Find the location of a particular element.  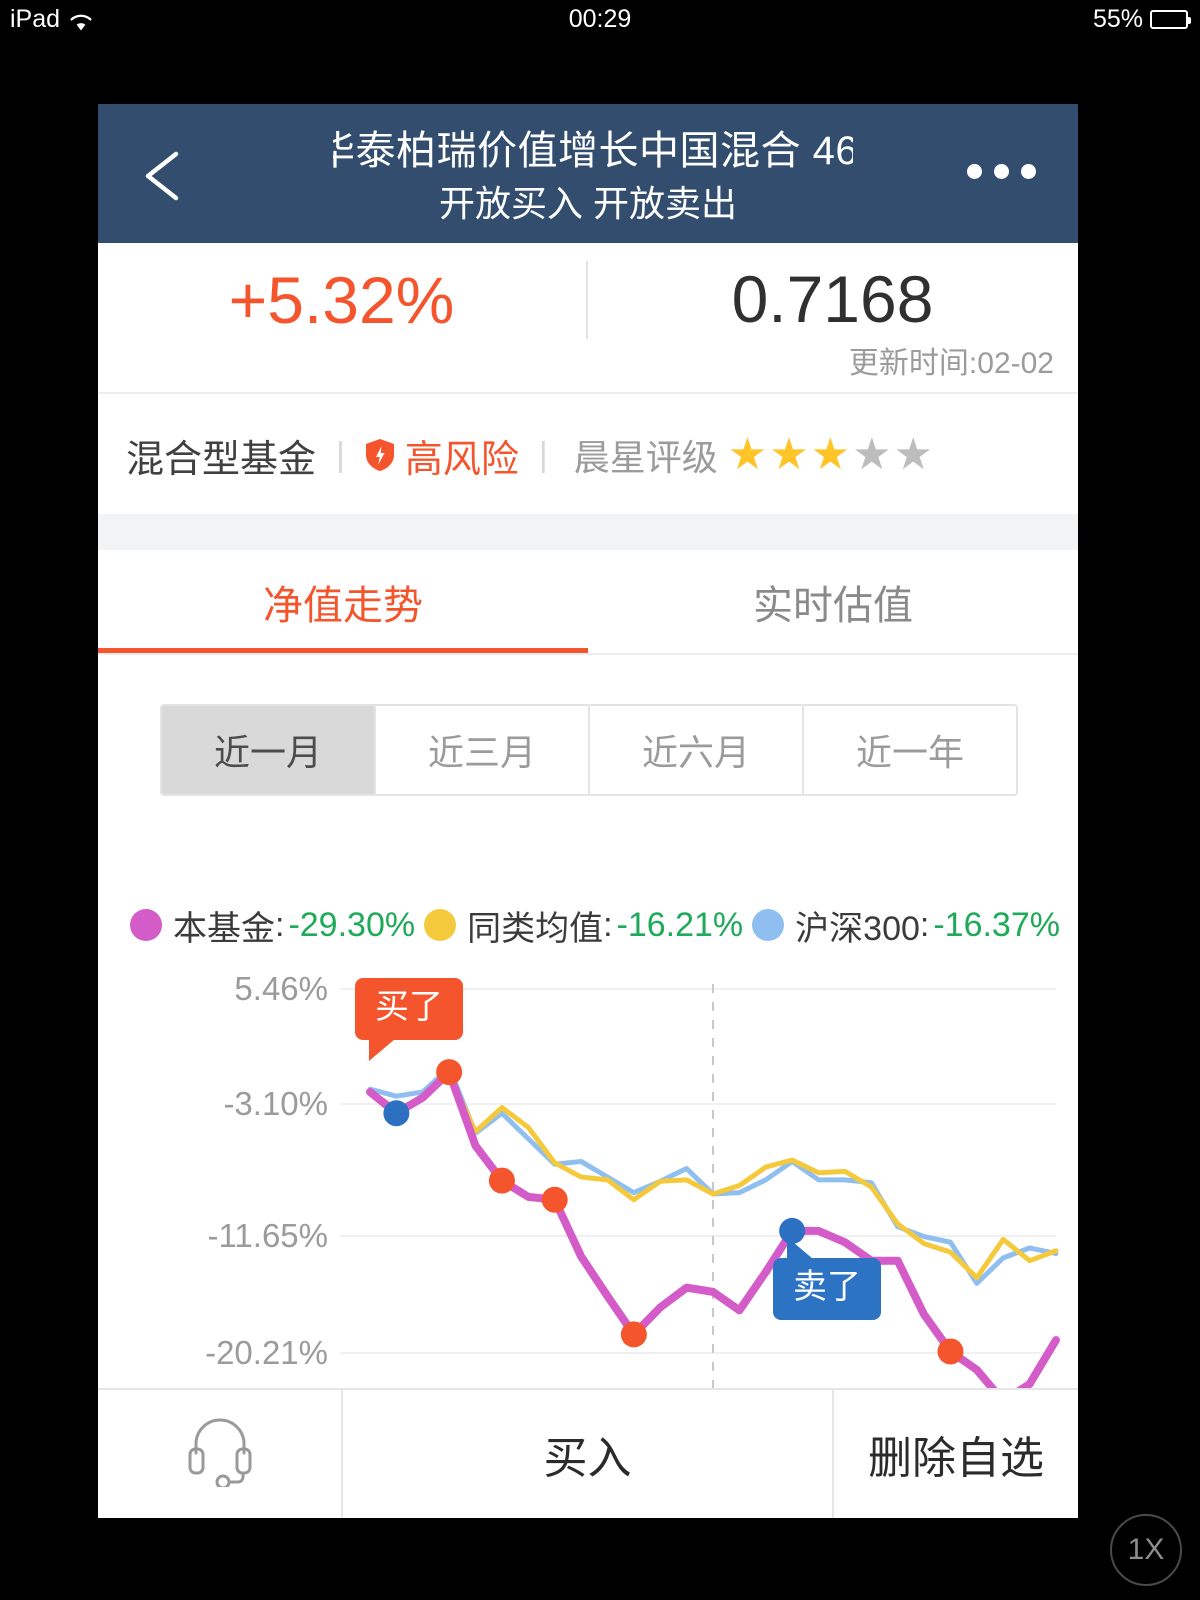

chart-tabs: 净值走势 实时估值 is located at coordinates (588, 602).